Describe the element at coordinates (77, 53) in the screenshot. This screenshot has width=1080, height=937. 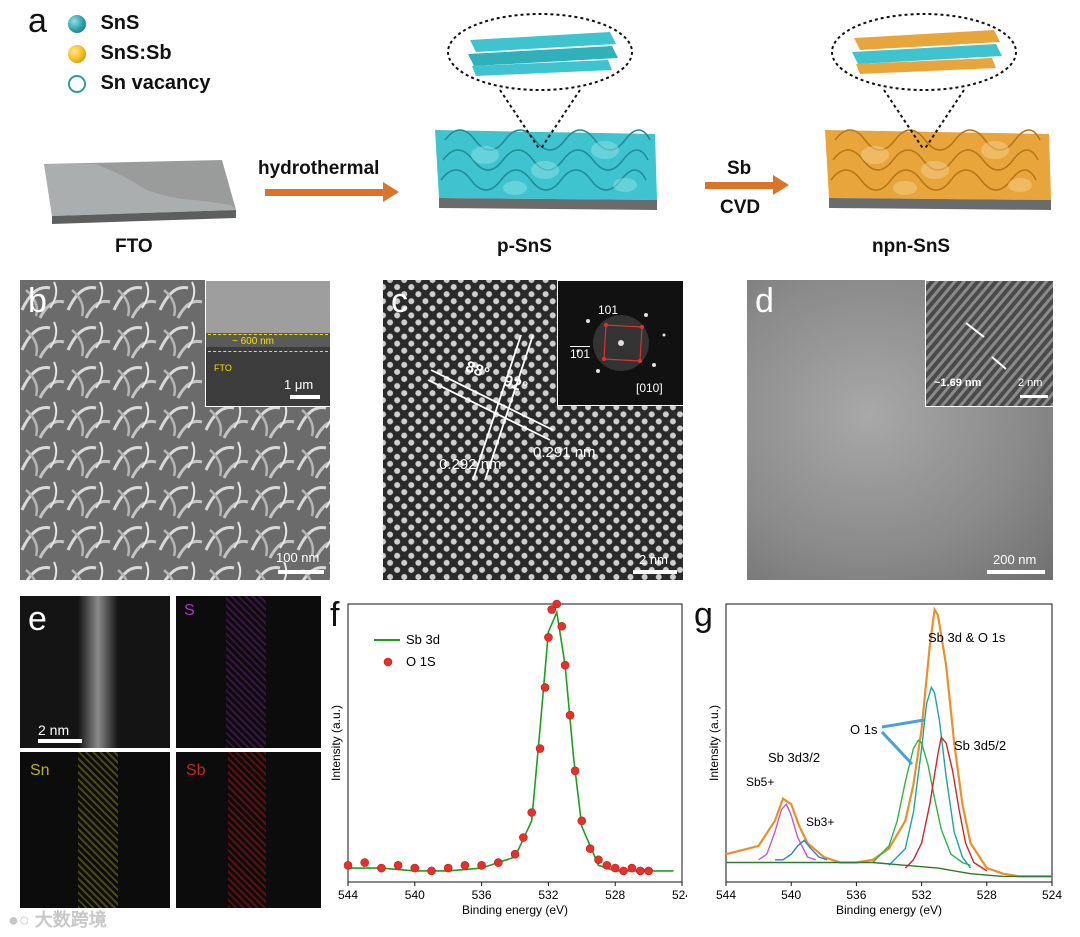
I see `snssb-sphere-icon` at that location.